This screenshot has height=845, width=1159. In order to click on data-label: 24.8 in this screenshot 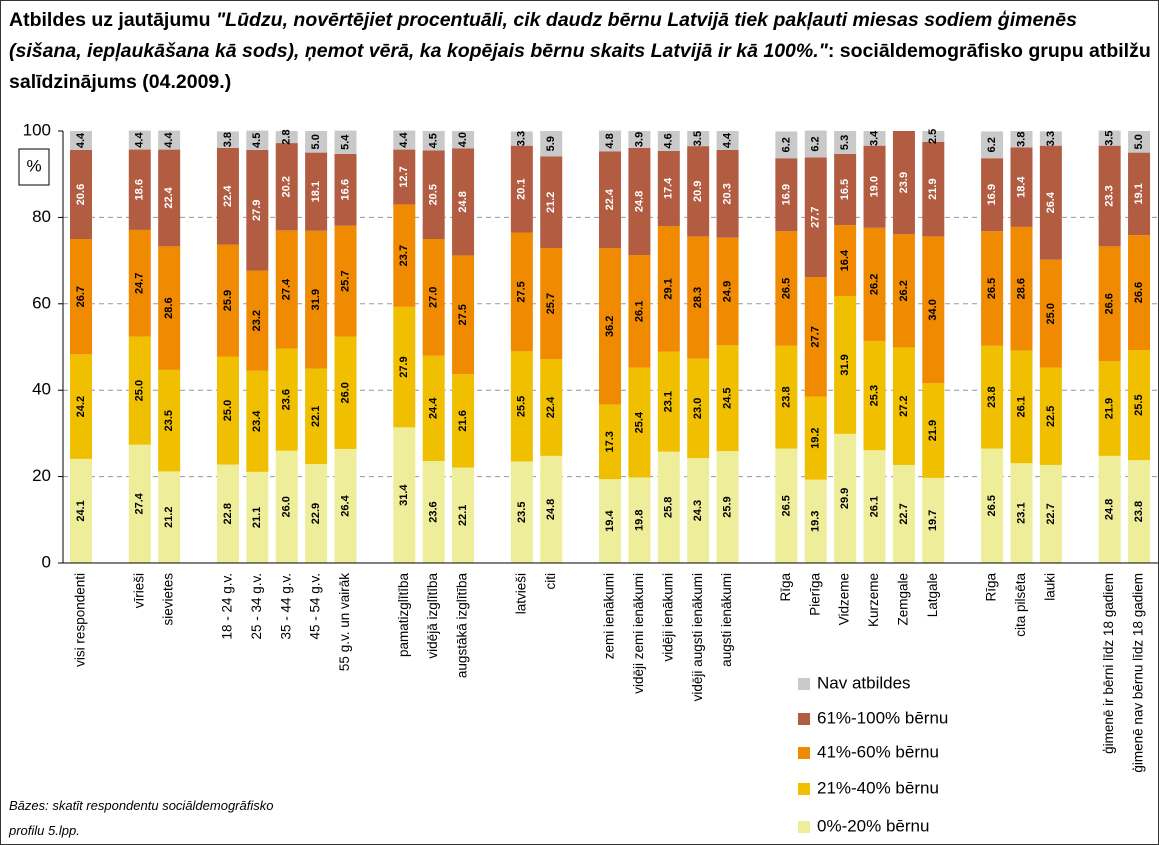, I will do `click(463, 201)`.